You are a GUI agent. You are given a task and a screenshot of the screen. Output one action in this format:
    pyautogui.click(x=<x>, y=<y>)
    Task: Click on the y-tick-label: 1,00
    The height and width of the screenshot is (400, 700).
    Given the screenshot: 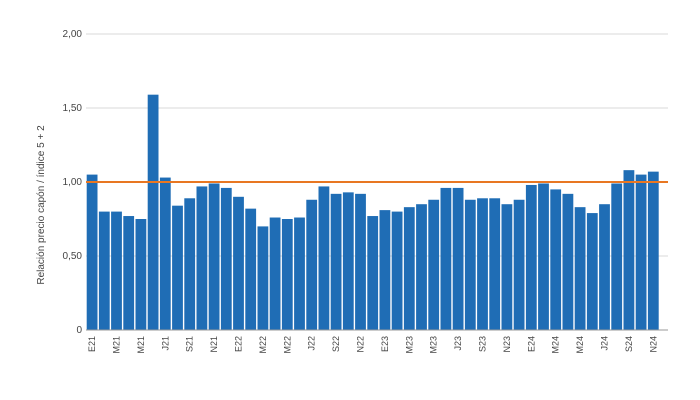 What is the action you would take?
    pyautogui.click(x=73, y=182)
    